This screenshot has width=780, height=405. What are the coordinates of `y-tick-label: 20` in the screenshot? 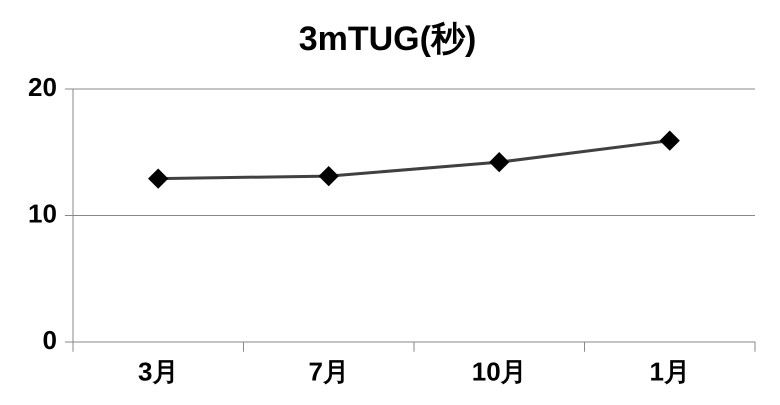 It's located at (42, 87).